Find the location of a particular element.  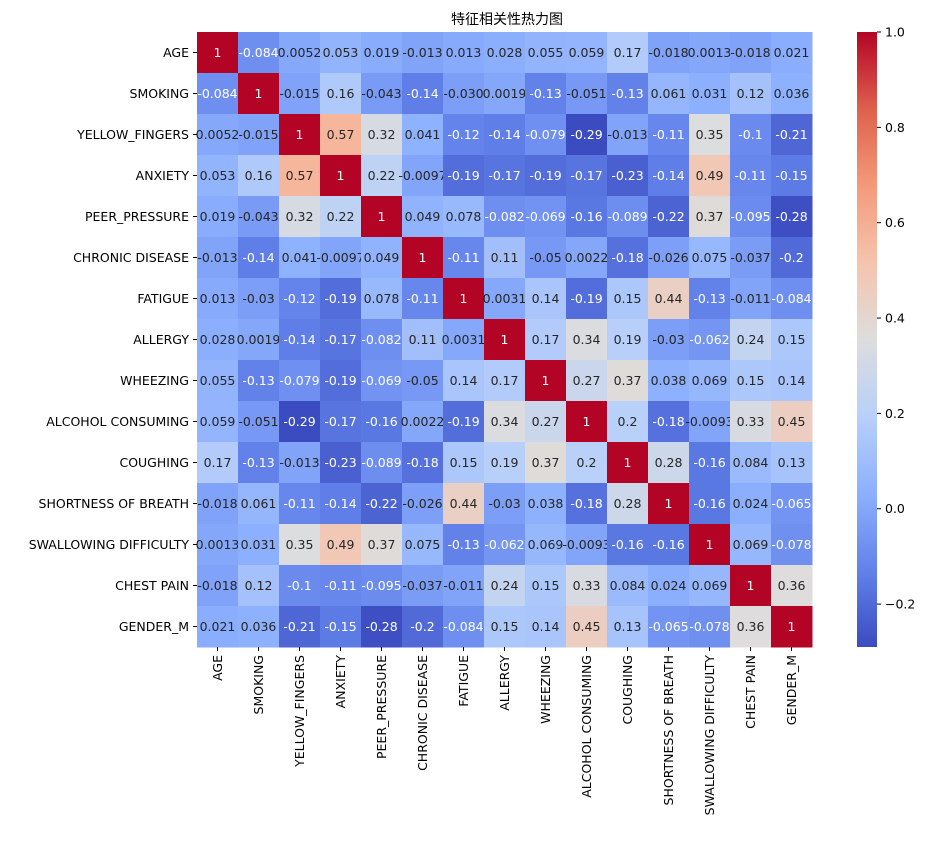

y-tick-label: COUGHING is located at coordinates (154, 462).